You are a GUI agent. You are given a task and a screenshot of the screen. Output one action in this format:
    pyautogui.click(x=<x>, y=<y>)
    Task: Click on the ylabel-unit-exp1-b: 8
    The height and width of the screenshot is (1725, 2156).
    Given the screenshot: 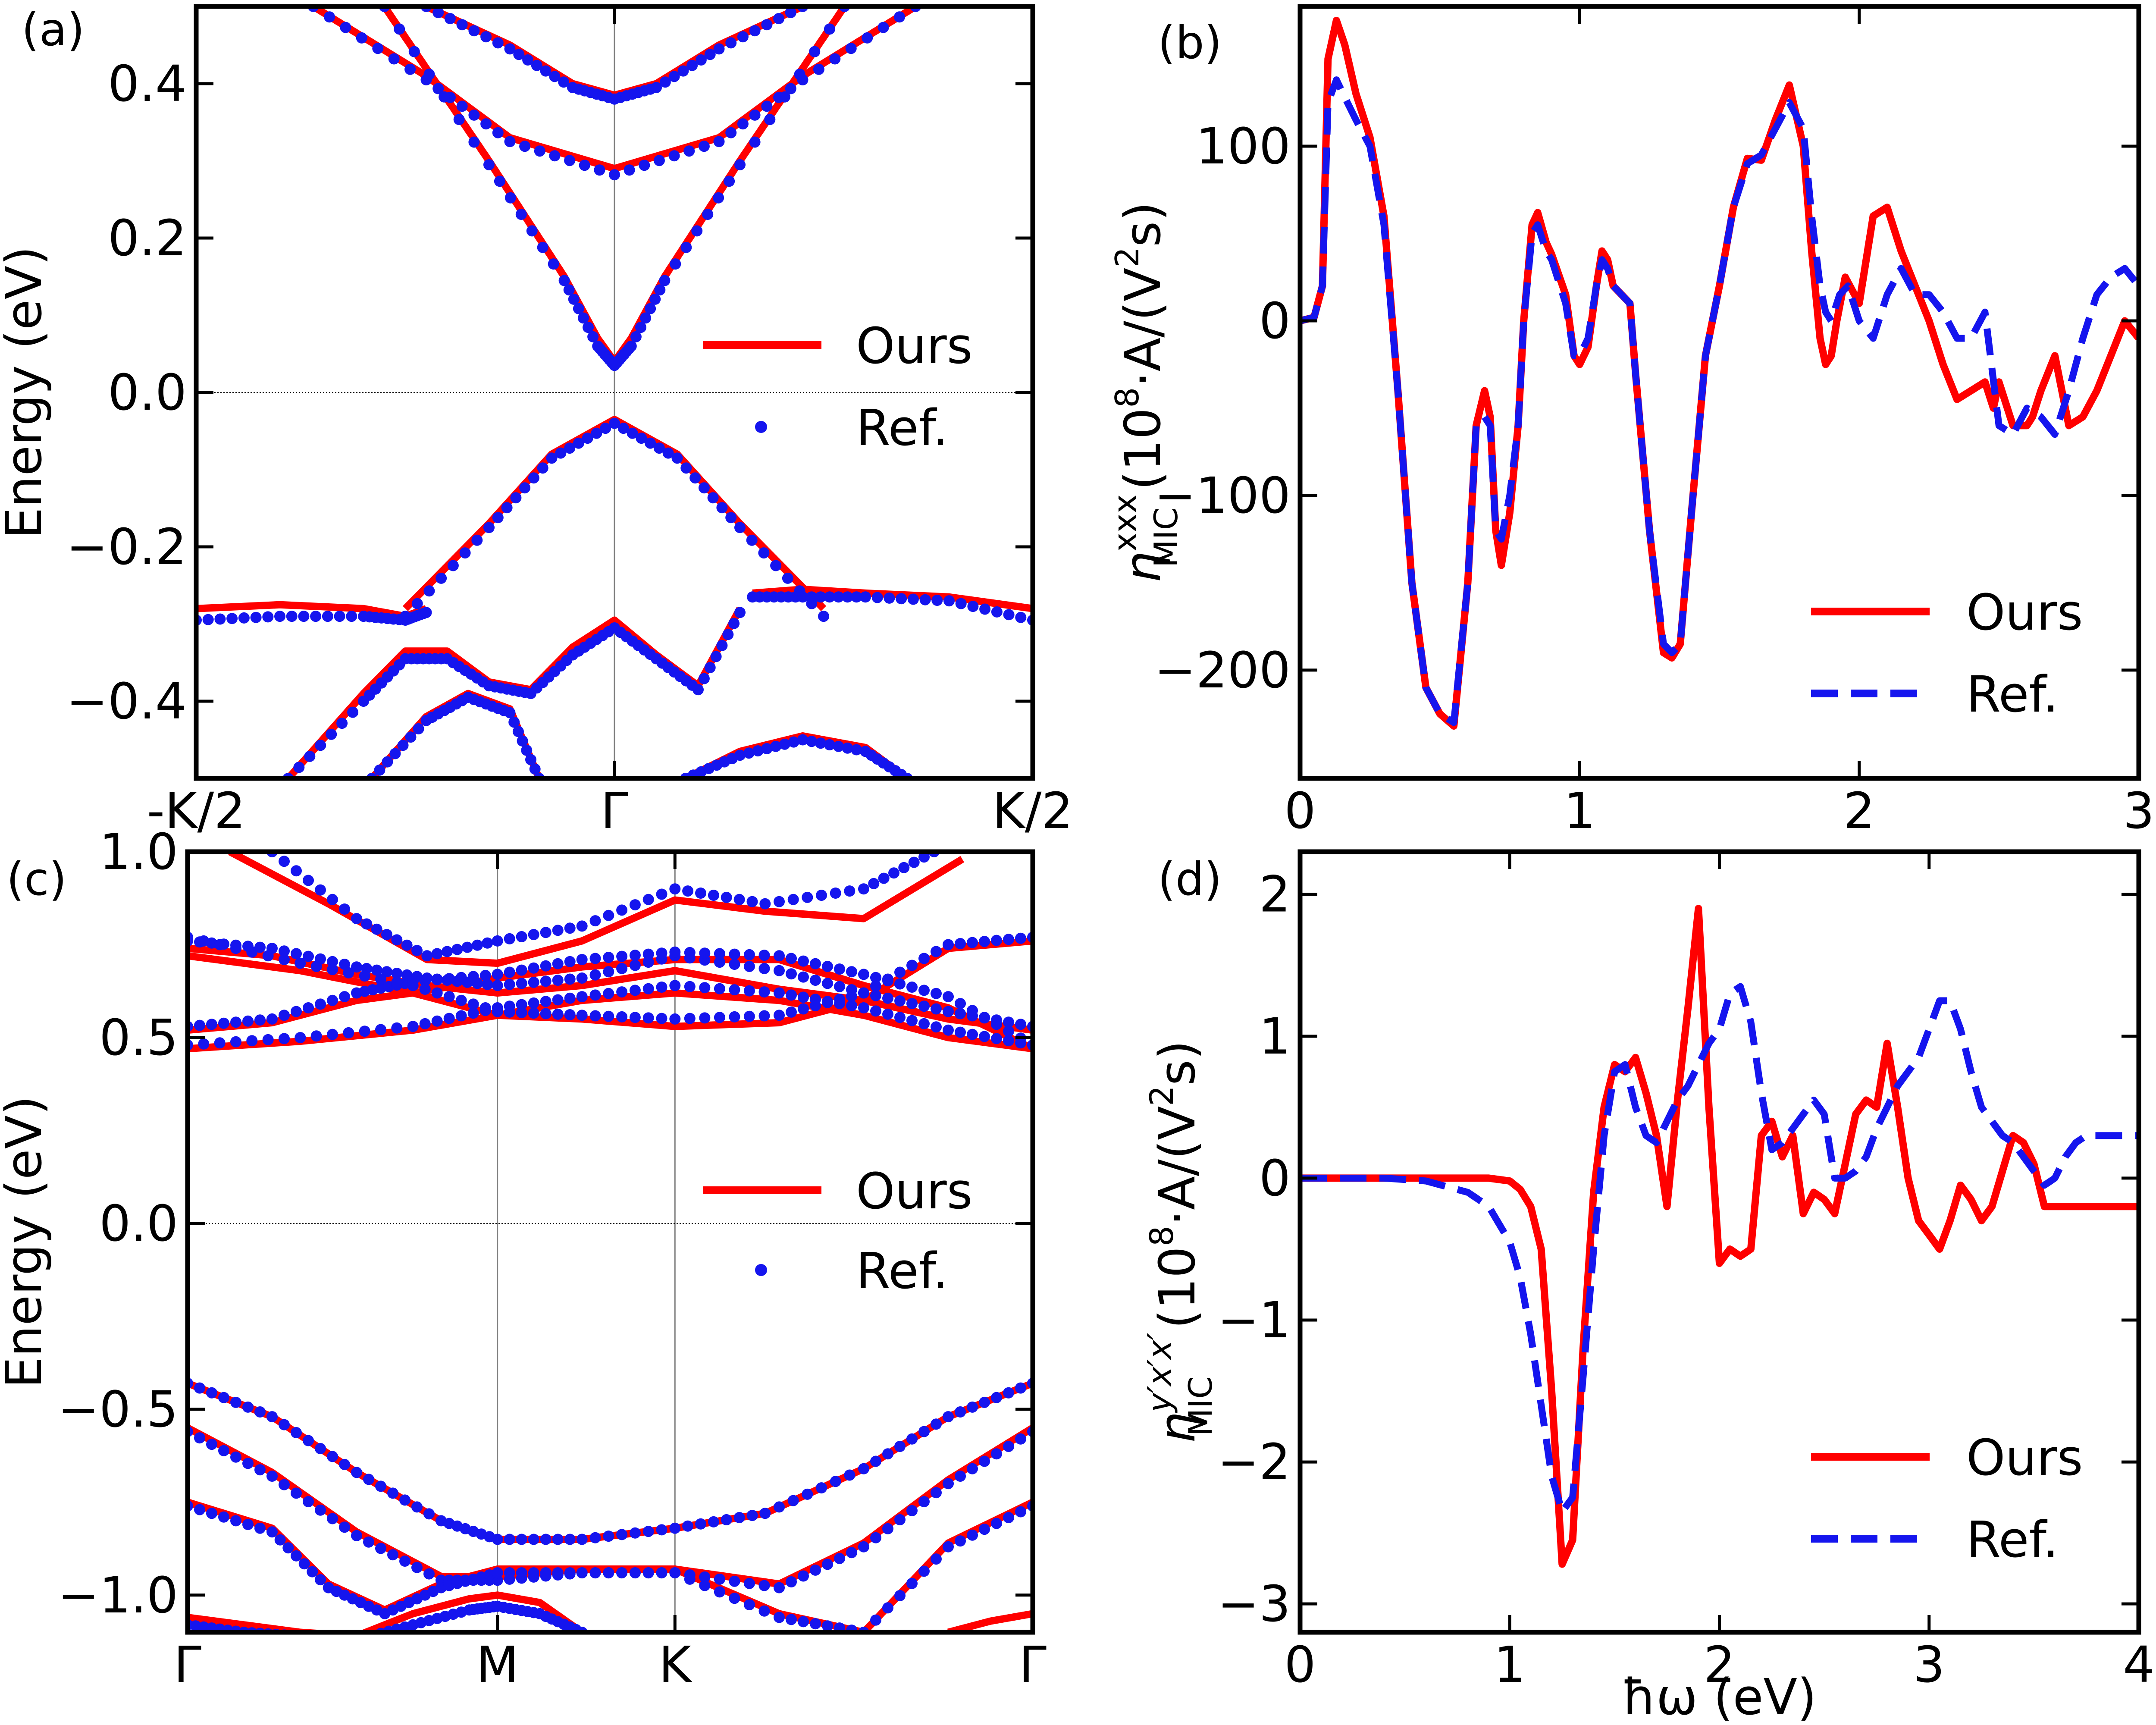 What is the action you would take?
    pyautogui.click(x=1127, y=397)
    